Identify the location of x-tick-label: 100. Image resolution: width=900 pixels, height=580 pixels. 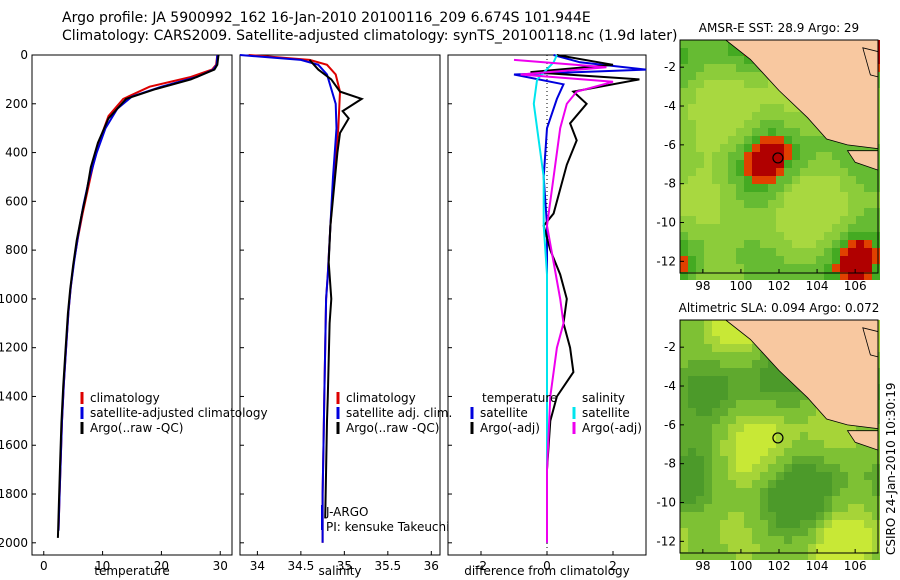
(740, 286).